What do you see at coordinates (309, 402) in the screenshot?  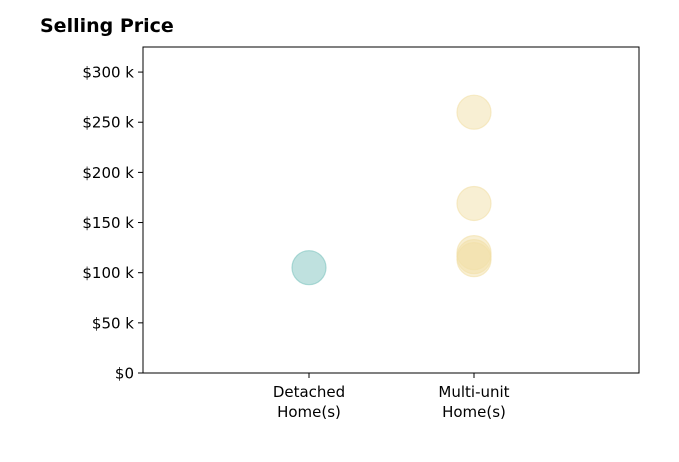 I see `x-tick-label: Detached Home(s)` at bounding box center [309, 402].